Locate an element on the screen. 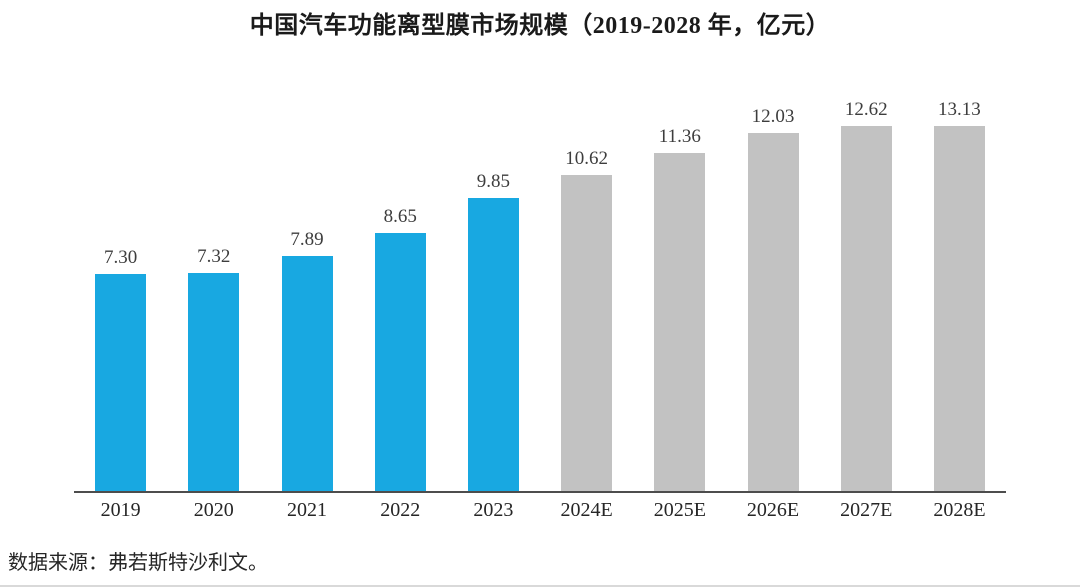 The image size is (1080, 587). x-axis-tick-label: 2024E is located at coordinates (586, 510).